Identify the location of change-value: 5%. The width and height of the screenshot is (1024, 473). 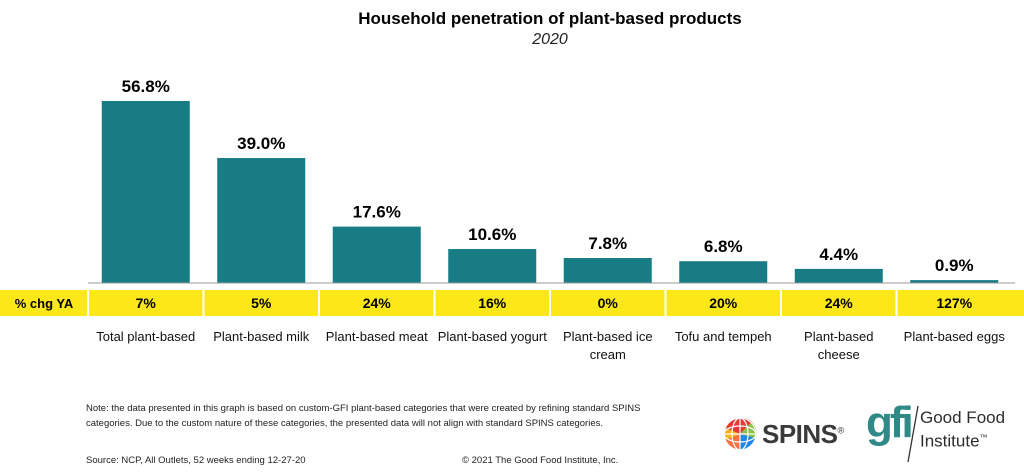
(261, 303).